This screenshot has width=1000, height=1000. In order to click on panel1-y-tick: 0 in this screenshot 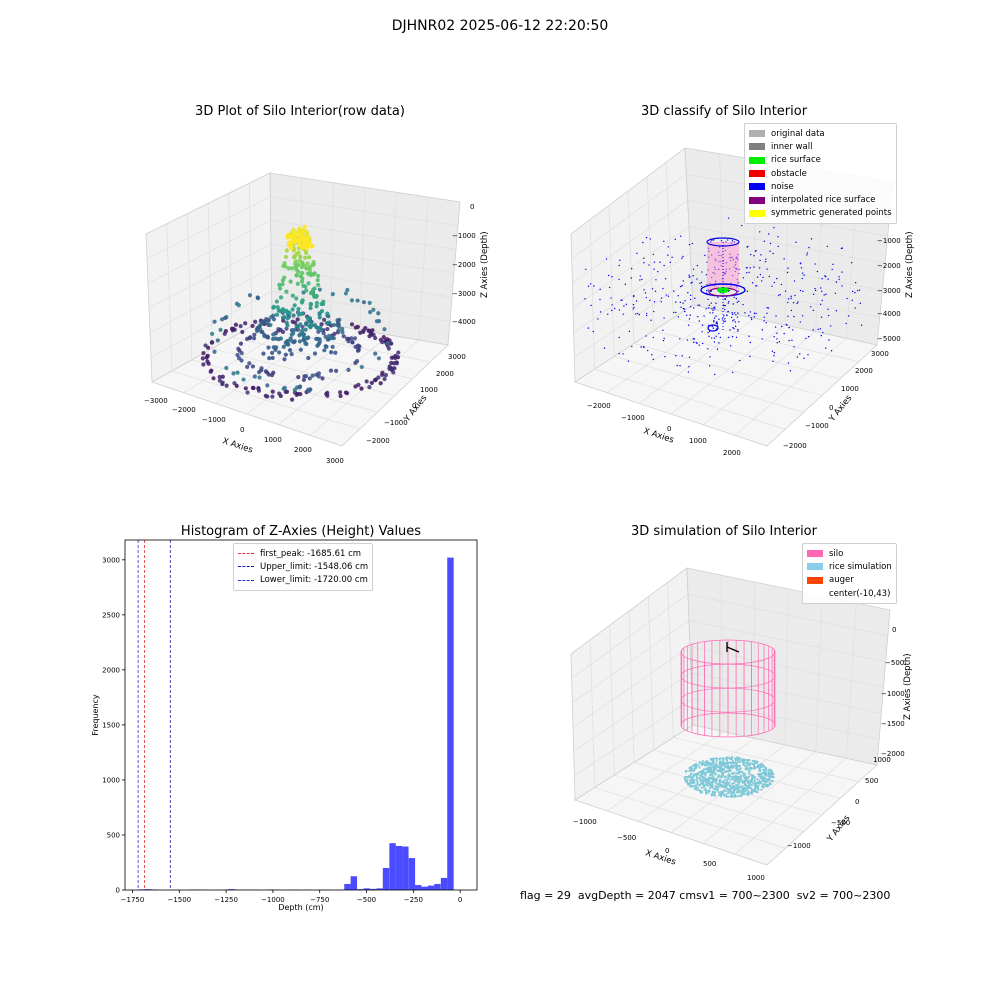, I will do `click(414, 406)`.